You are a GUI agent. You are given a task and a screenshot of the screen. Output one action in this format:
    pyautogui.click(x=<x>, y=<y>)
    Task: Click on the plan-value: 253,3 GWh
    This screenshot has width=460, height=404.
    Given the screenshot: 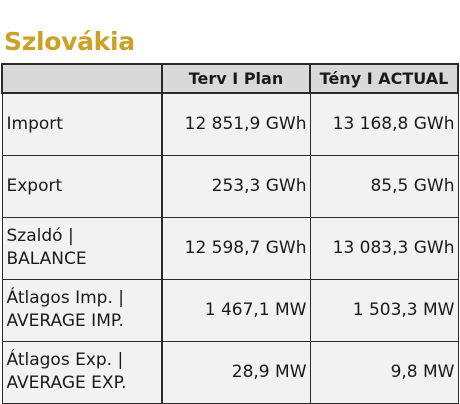 What is the action you would take?
    pyautogui.click(x=236, y=186)
    